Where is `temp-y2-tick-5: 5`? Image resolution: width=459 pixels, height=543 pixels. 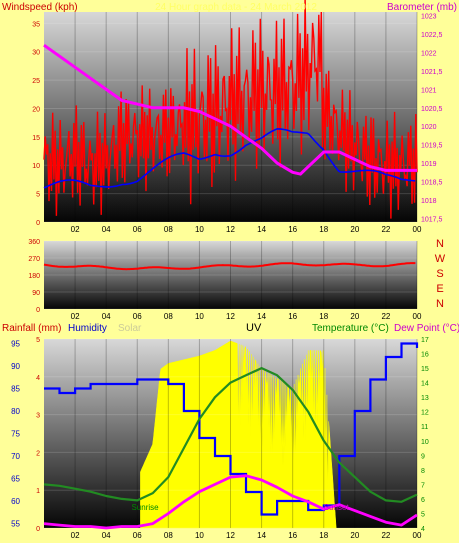
temp-y2-tick-5: 5 is located at coordinates (423, 514).